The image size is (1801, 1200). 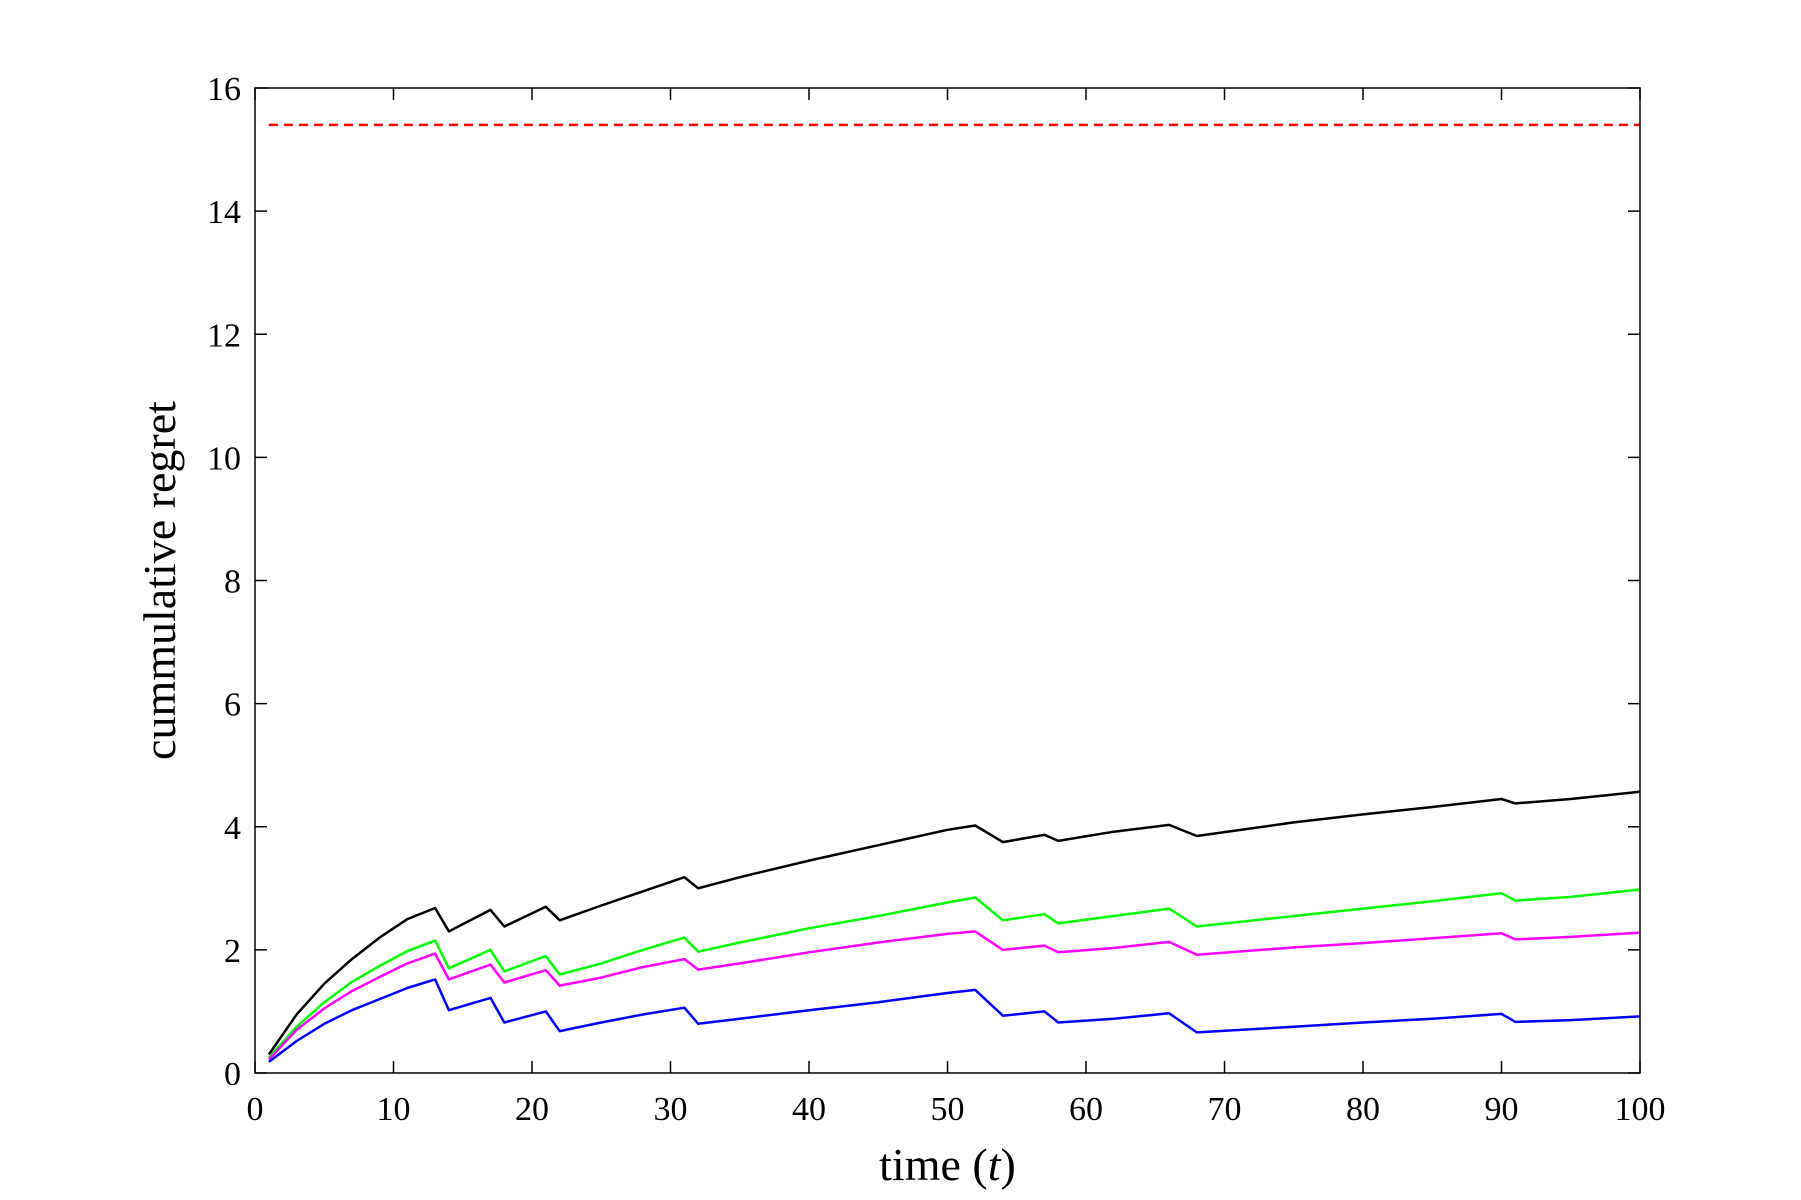 What do you see at coordinates (671, 1109) in the screenshot?
I see `x-tick-label: 30` at bounding box center [671, 1109].